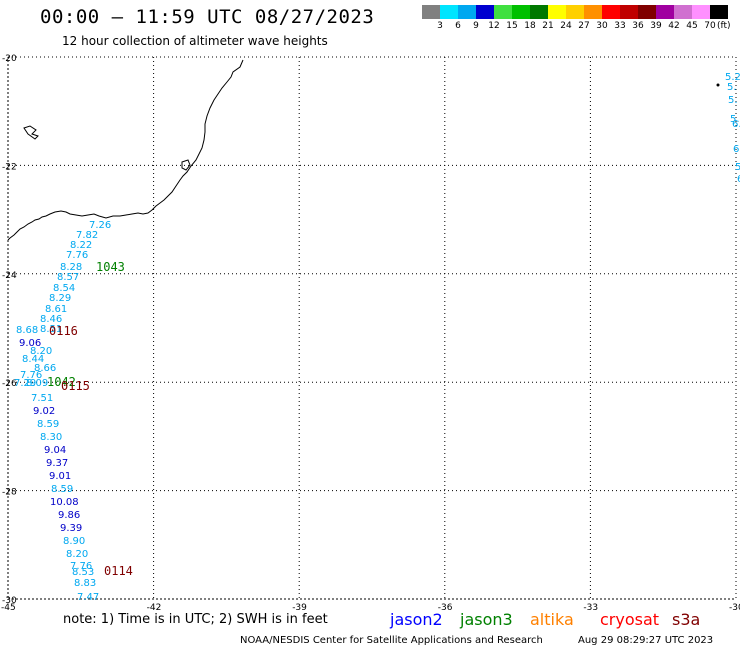  I want to click on east-swh-labels: 5.25.5.5.6.6.5.6., so click(732, 128).